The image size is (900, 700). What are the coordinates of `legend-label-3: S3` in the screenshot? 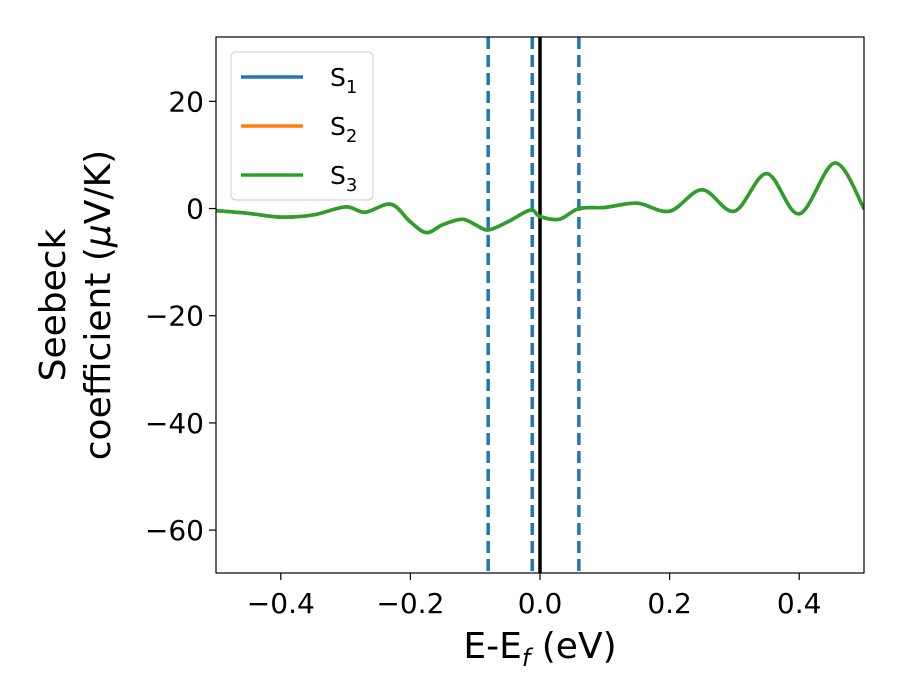 It's located at (343, 178).